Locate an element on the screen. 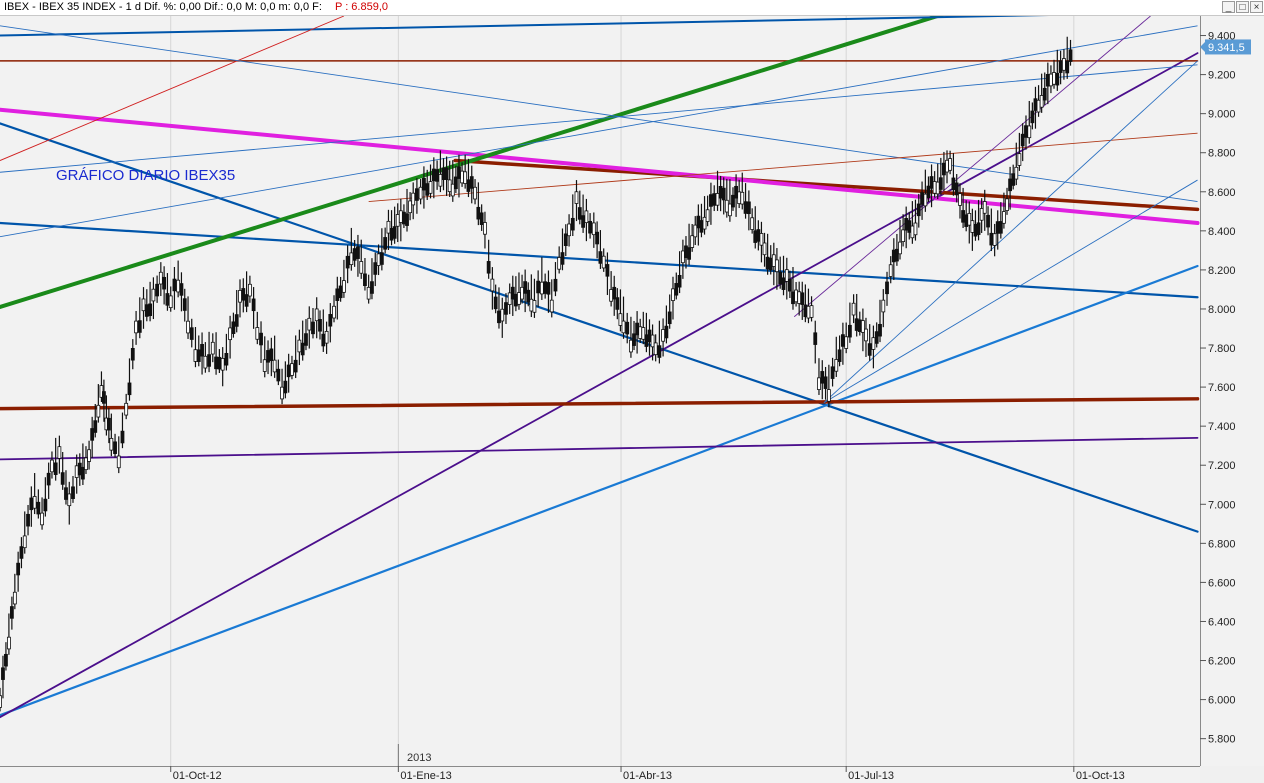 The height and width of the screenshot is (783, 1264). y-tick-label: 6.400 is located at coordinates (1222, 622).